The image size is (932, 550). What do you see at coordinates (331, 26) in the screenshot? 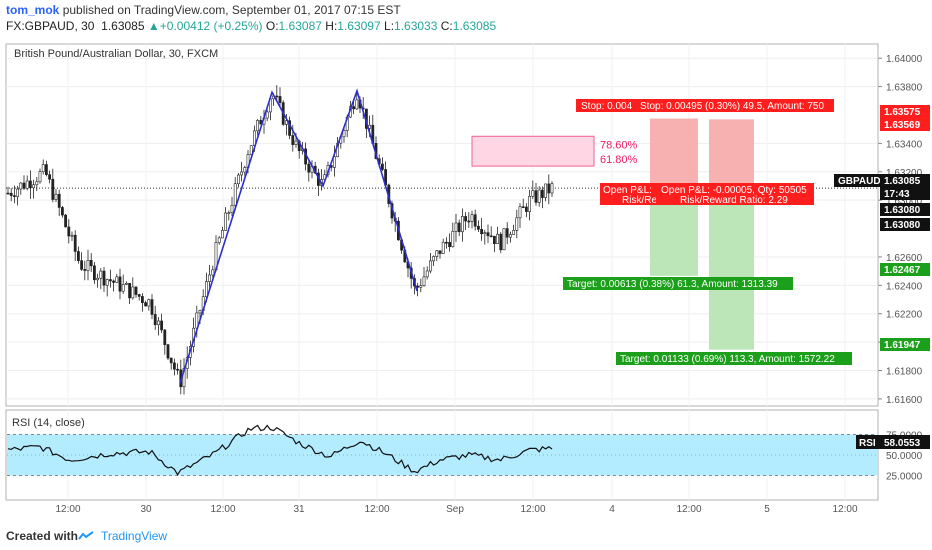
I see `high-label: H:` at bounding box center [331, 26].